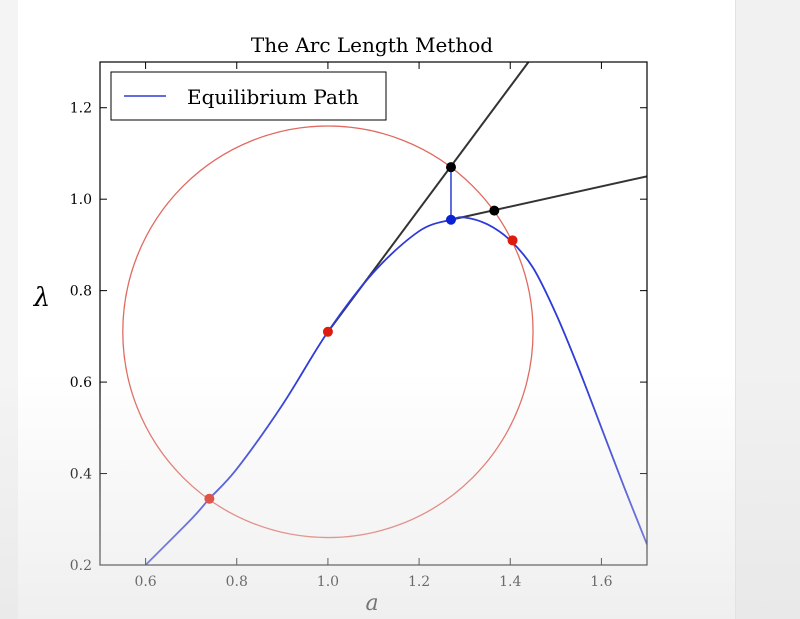 The width and height of the screenshot is (800, 619). What do you see at coordinates (41, 298) in the screenshot?
I see `y-axis-label: λ` at bounding box center [41, 298].